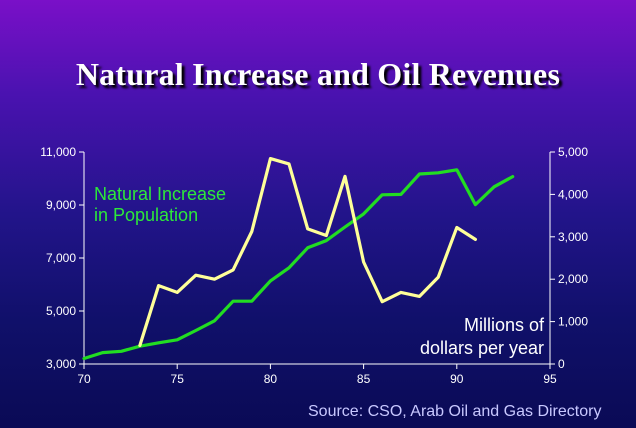  Describe the element at coordinates (573, 152) in the screenshot. I see `right-tick-label: 5,000` at that location.